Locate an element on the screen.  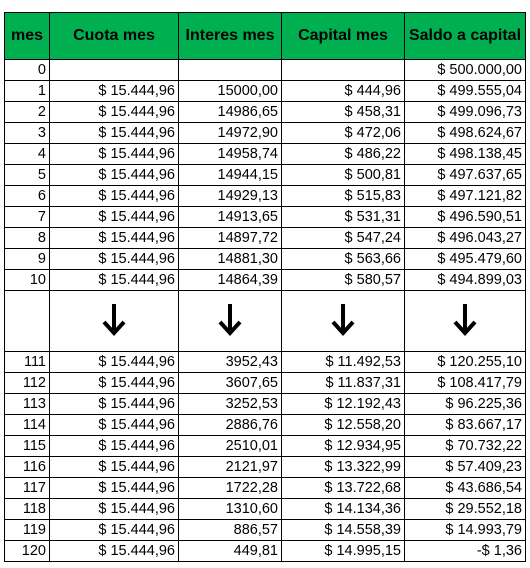
cell-capital: $ 12.934,95 is located at coordinates (343, 446).